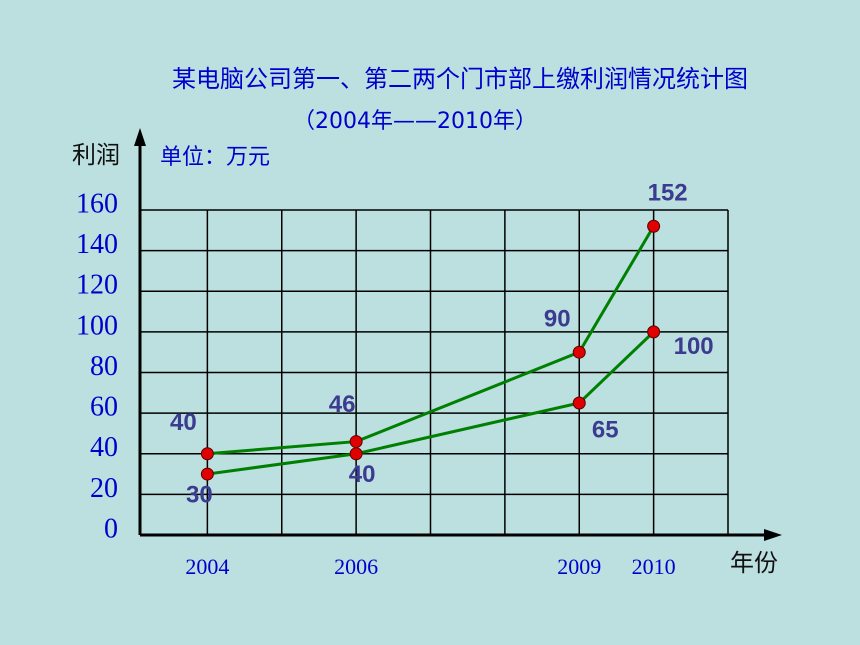  What do you see at coordinates (111, 528) in the screenshot?
I see `y-tick-label: 0` at bounding box center [111, 528].